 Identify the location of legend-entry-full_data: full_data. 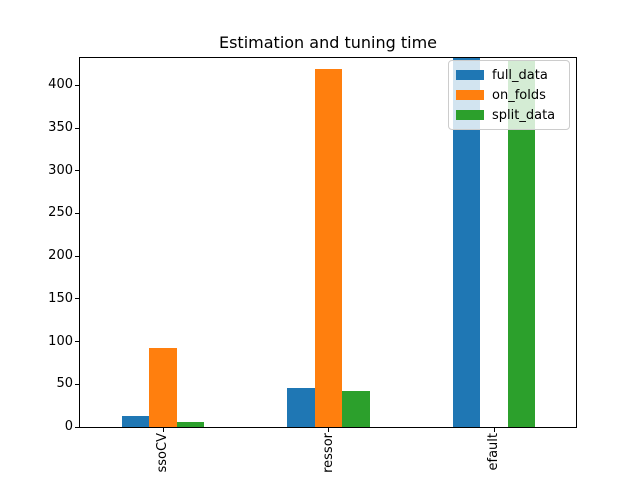
(509, 75).